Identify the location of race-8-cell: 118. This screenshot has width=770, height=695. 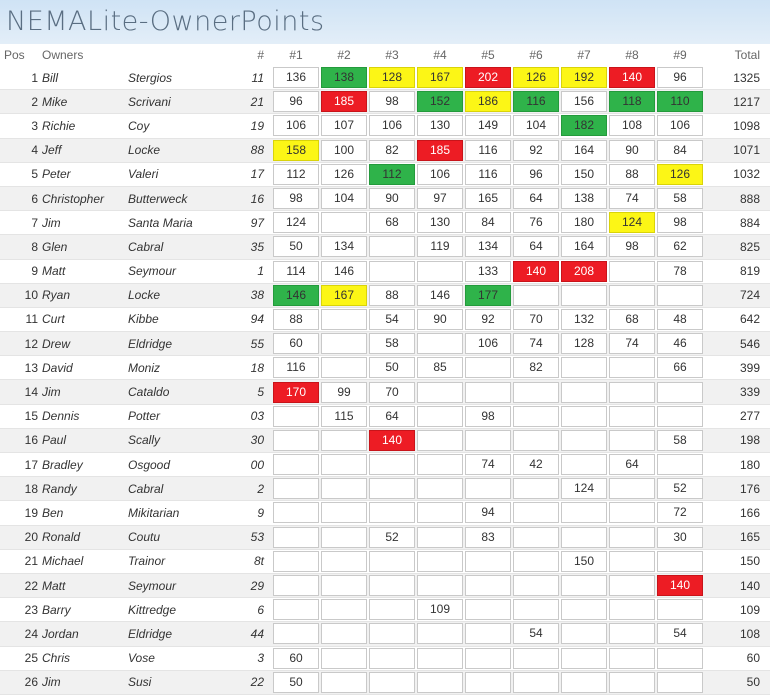
(632, 101).